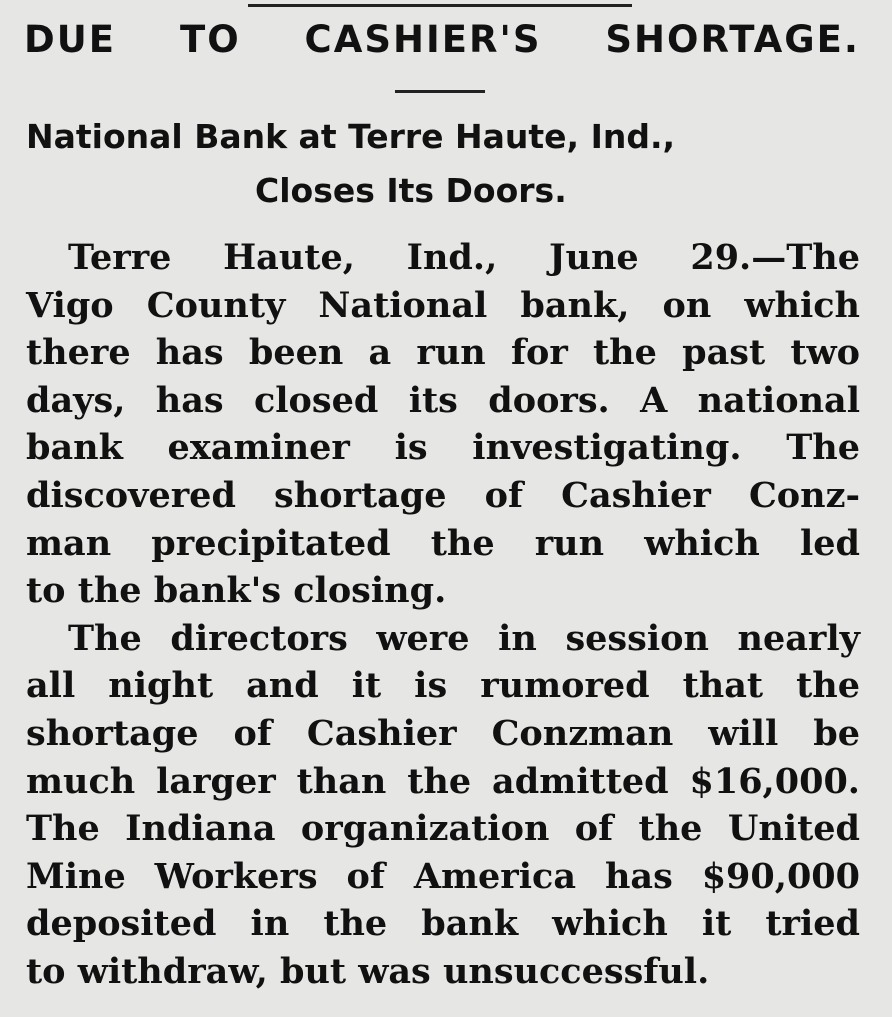 The height and width of the screenshot is (1017, 892). I want to click on headline-divider, so click(440, 91).